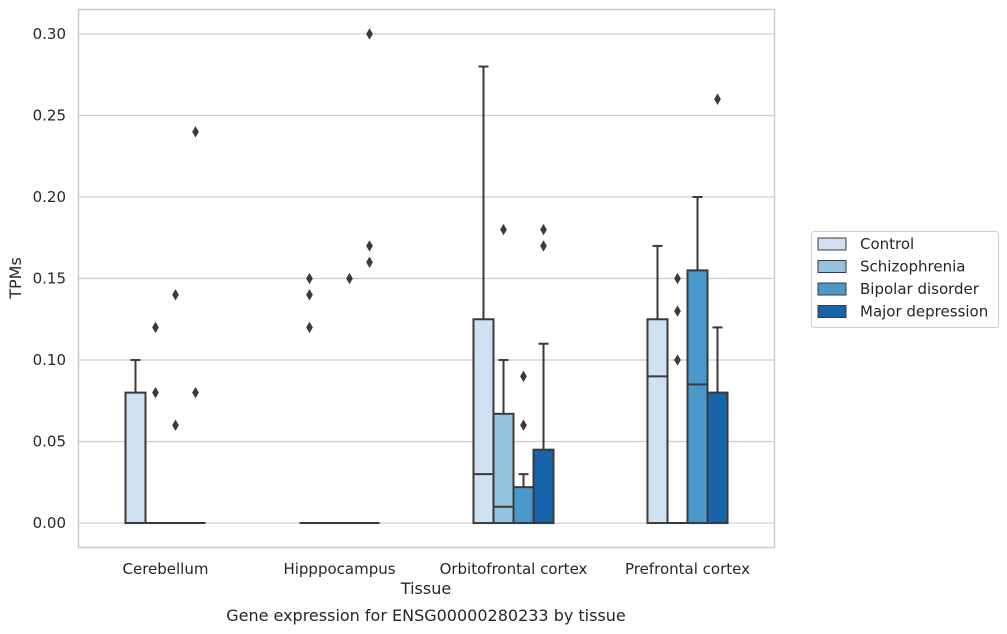  I want to click on y-tick-label: 0.00, so click(49, 523).